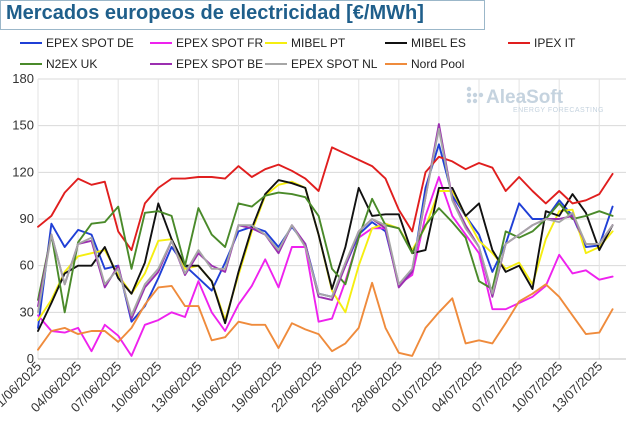  Describe the element at coordinates (30, 358) in the screenshot. I see `y-tick-label: 0` at that location.